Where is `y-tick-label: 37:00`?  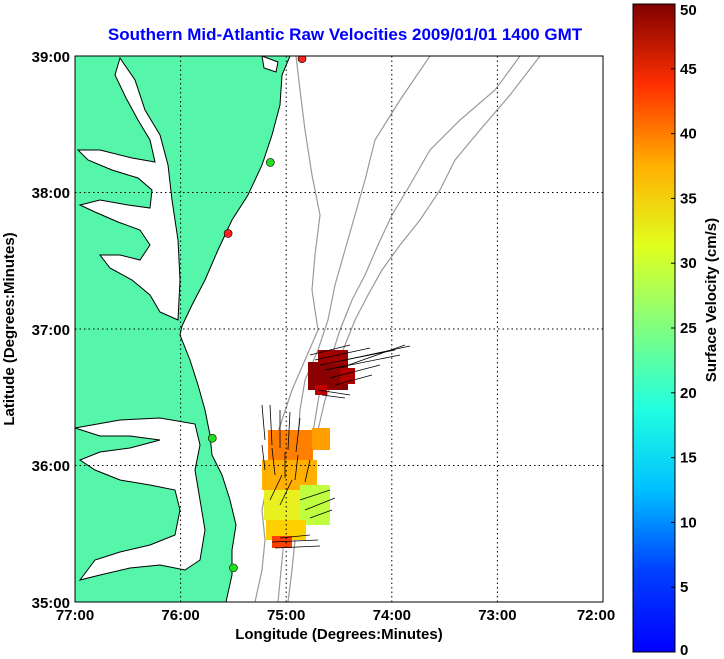
y-tick-label: 37:00 is located at coordinates (51, 330).